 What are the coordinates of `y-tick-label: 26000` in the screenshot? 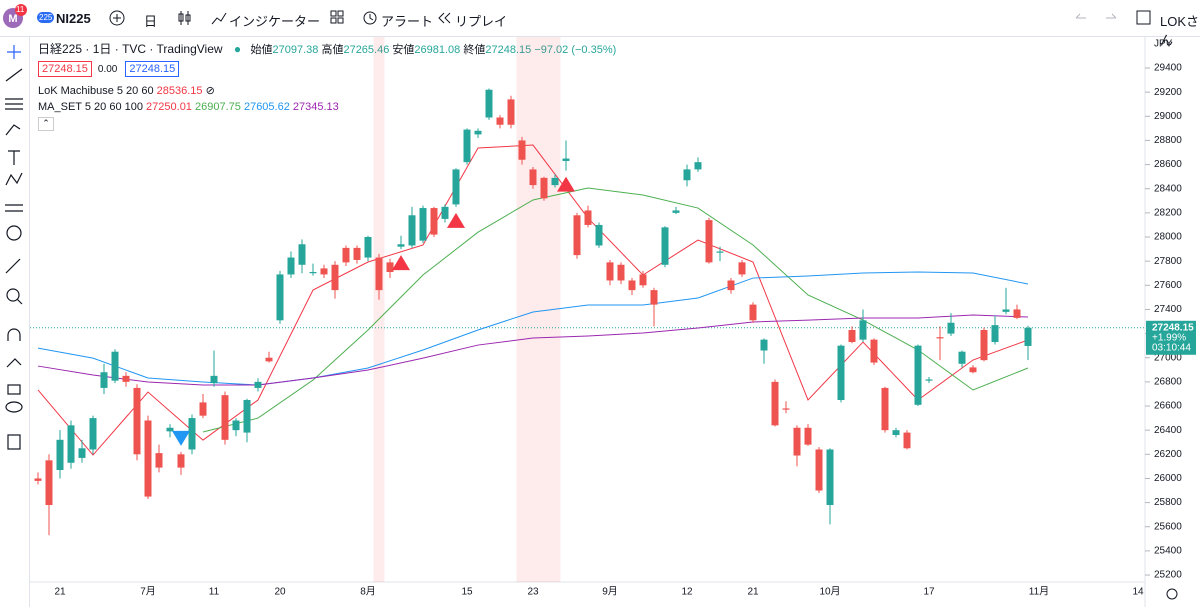 It's located at (1168, 478).